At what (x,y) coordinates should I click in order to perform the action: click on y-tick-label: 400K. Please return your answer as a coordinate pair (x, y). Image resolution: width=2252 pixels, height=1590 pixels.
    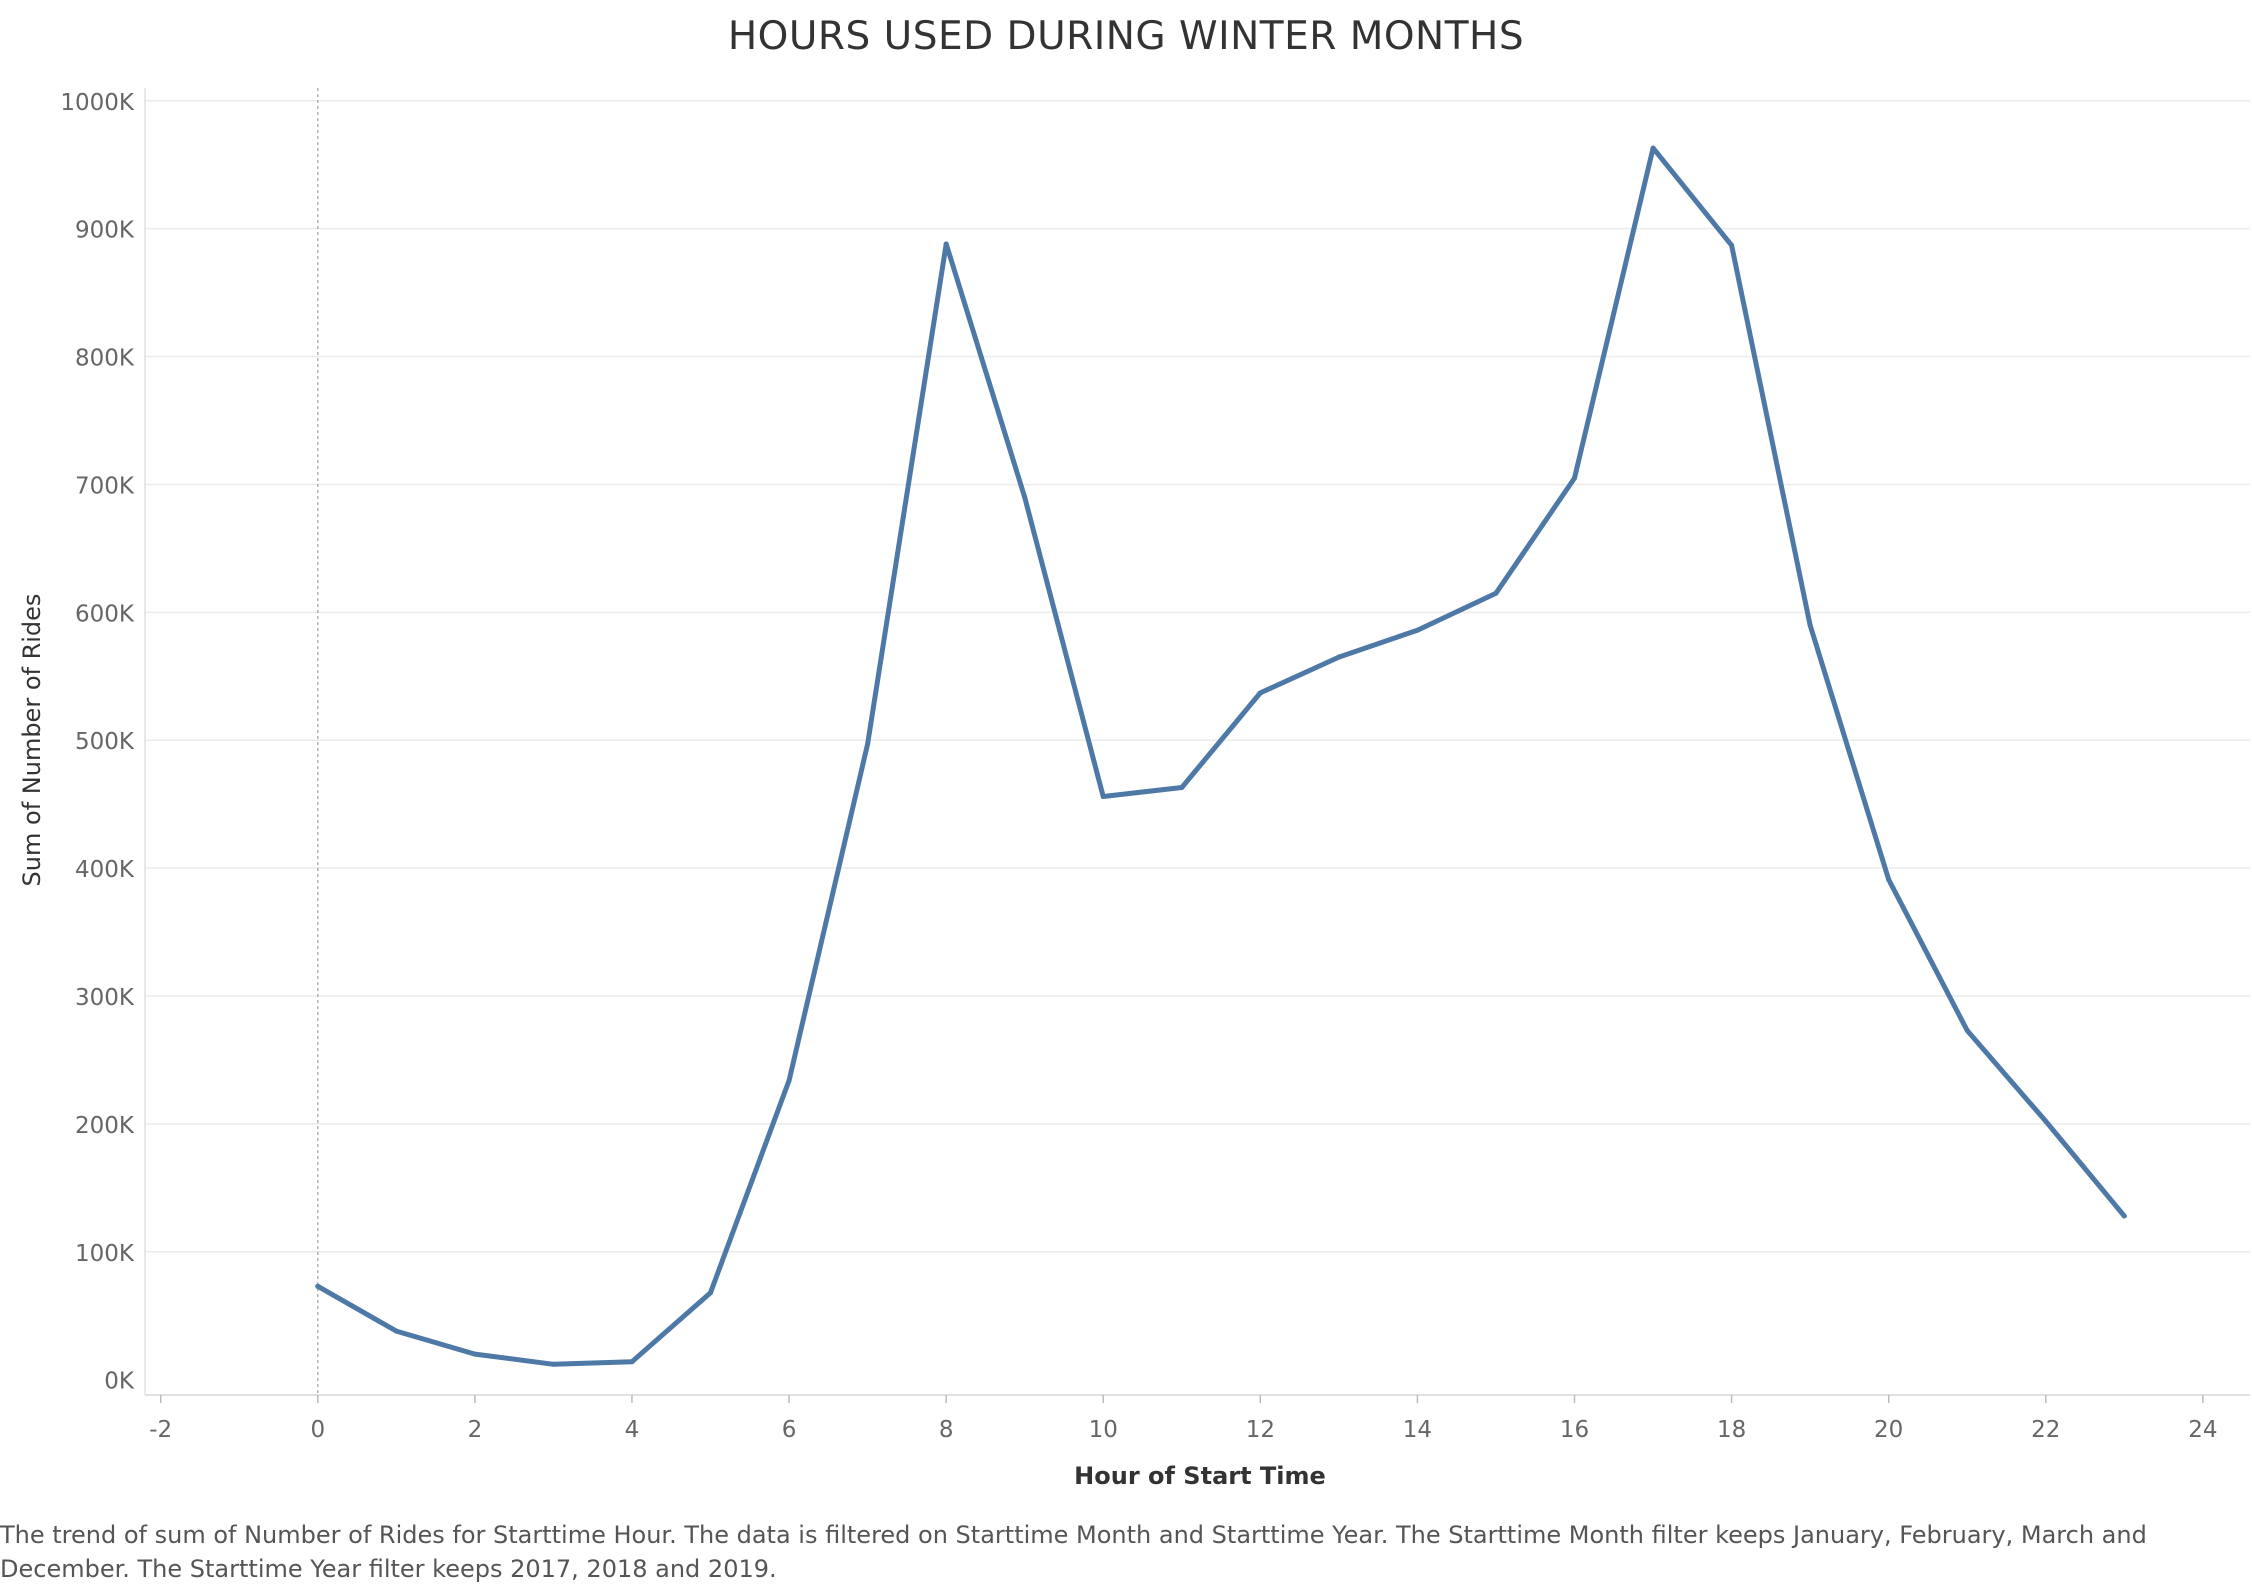
    Looking at the image, I should click on (105, 870).